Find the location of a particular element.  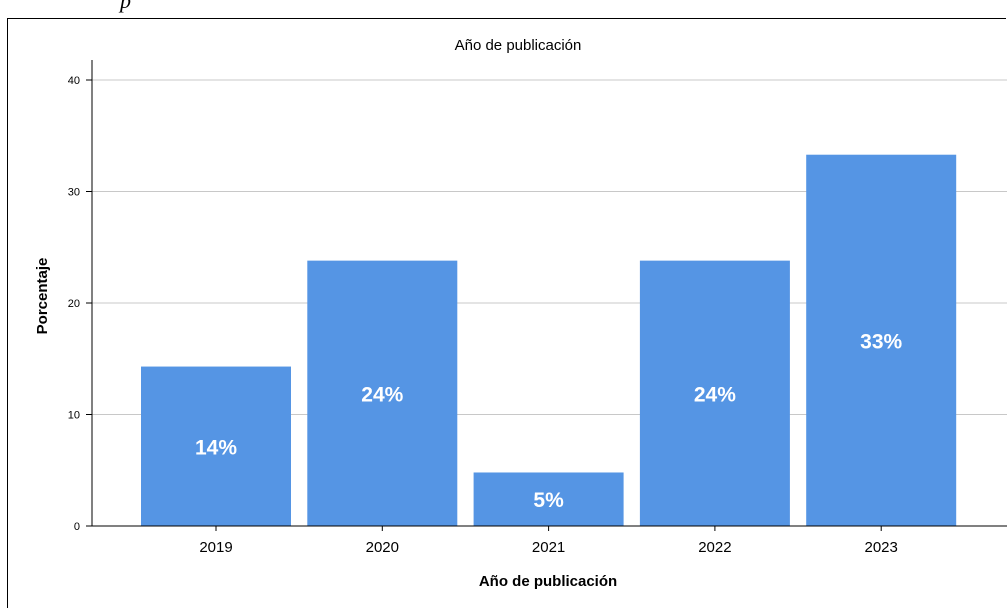

y-tick-label: 40 is located at coordinates (74, 81).